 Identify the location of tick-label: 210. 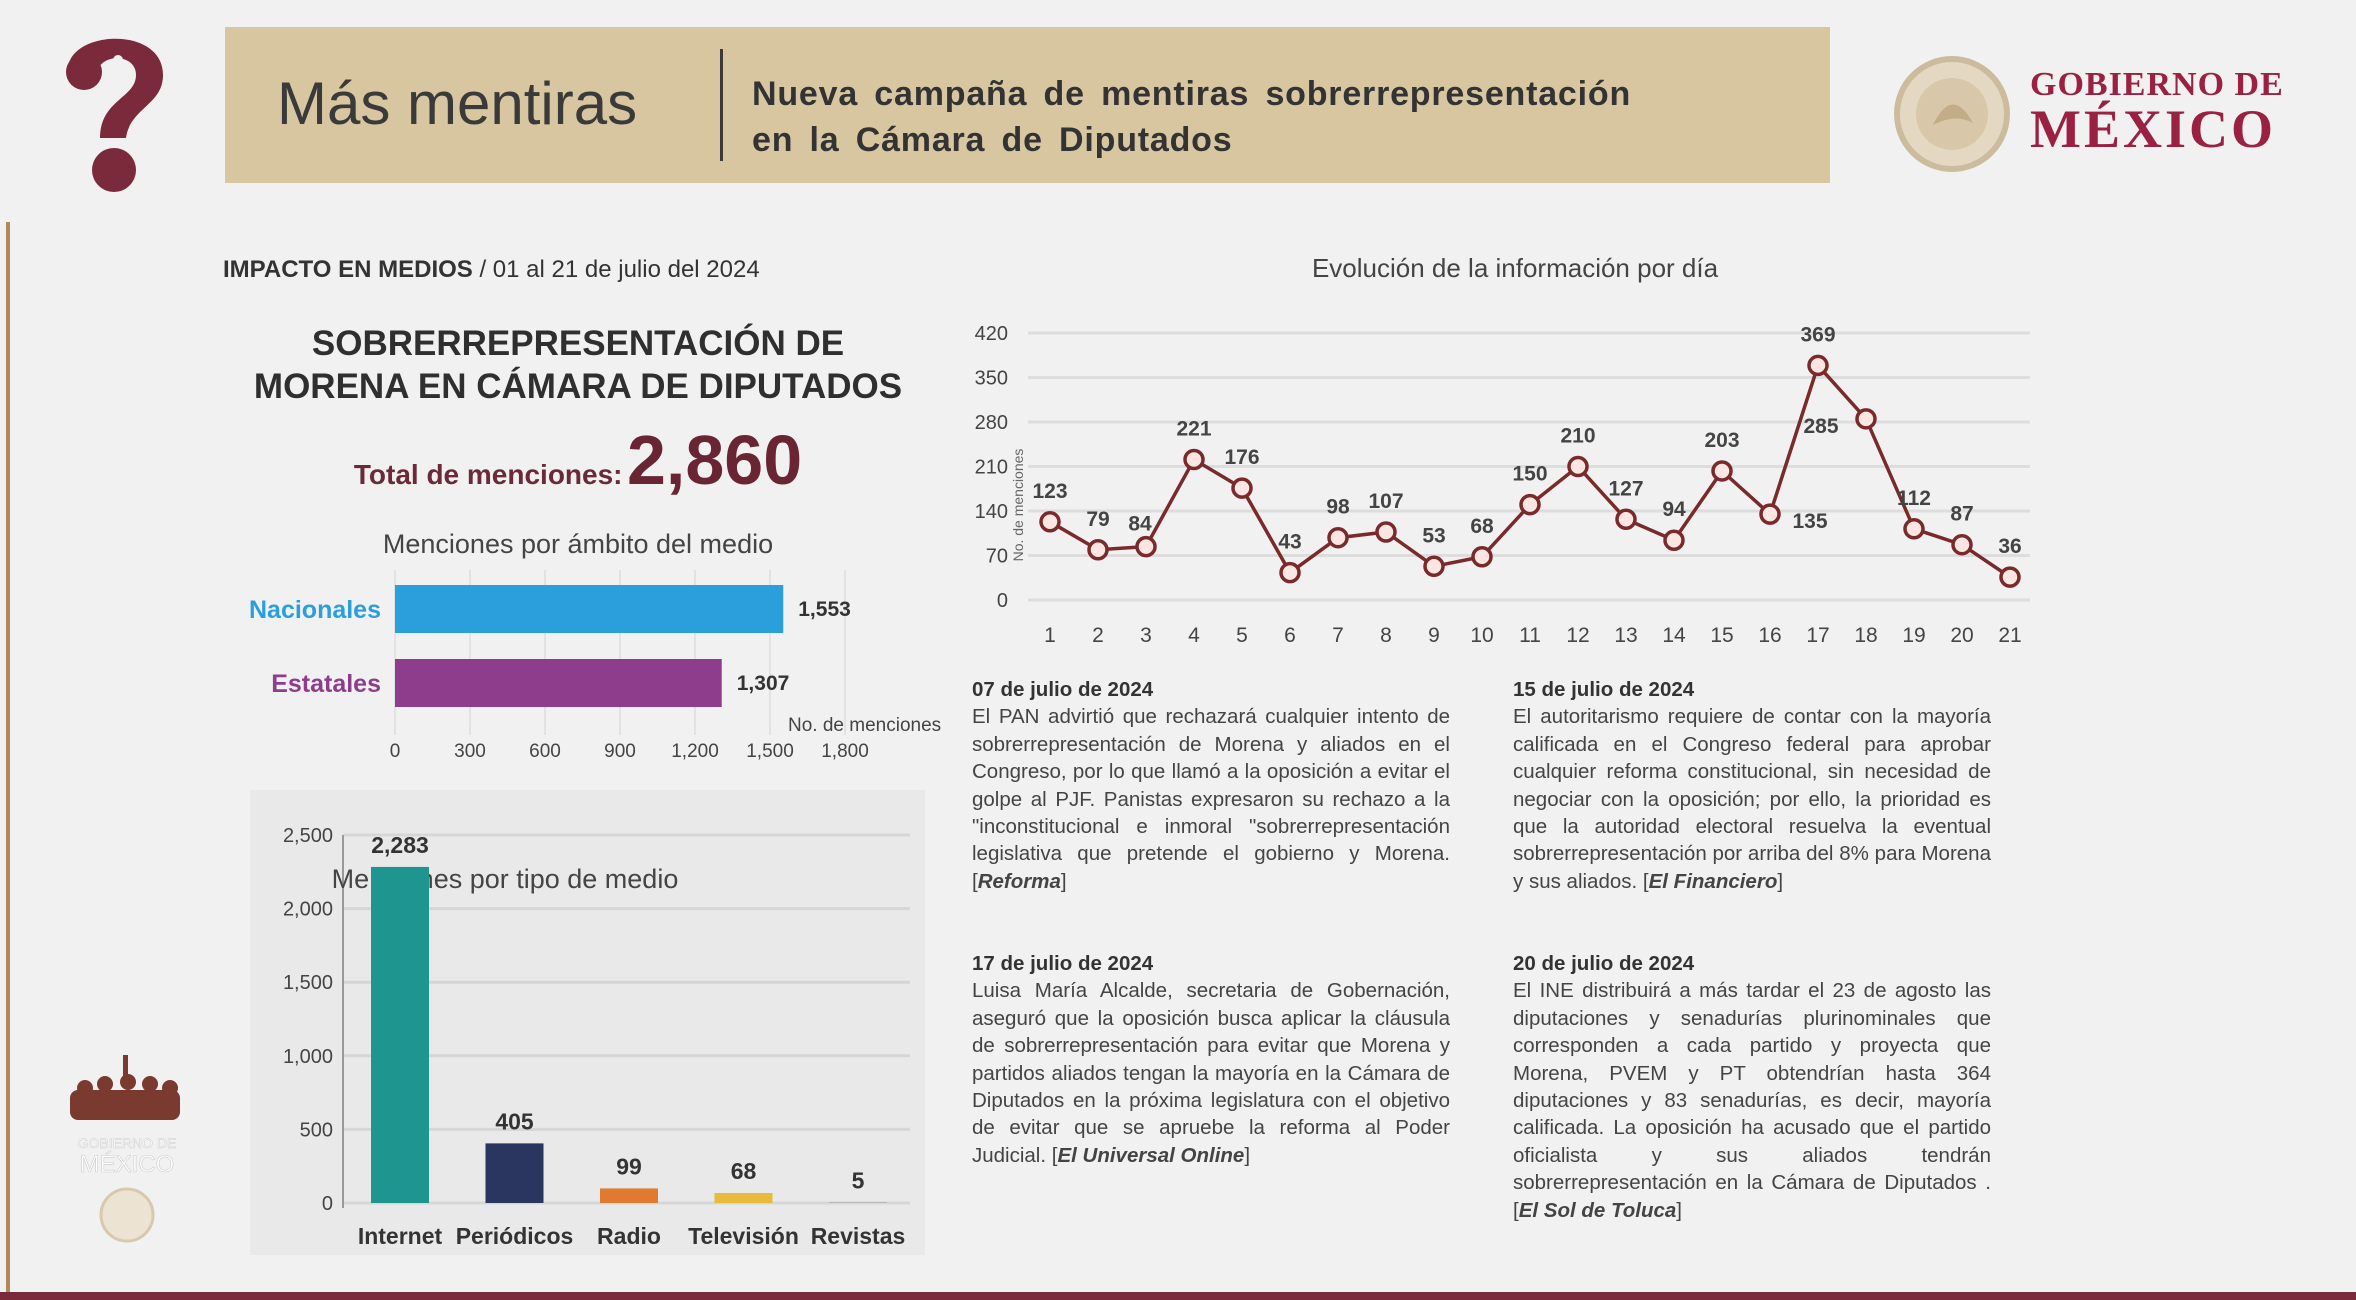
(991, 468).